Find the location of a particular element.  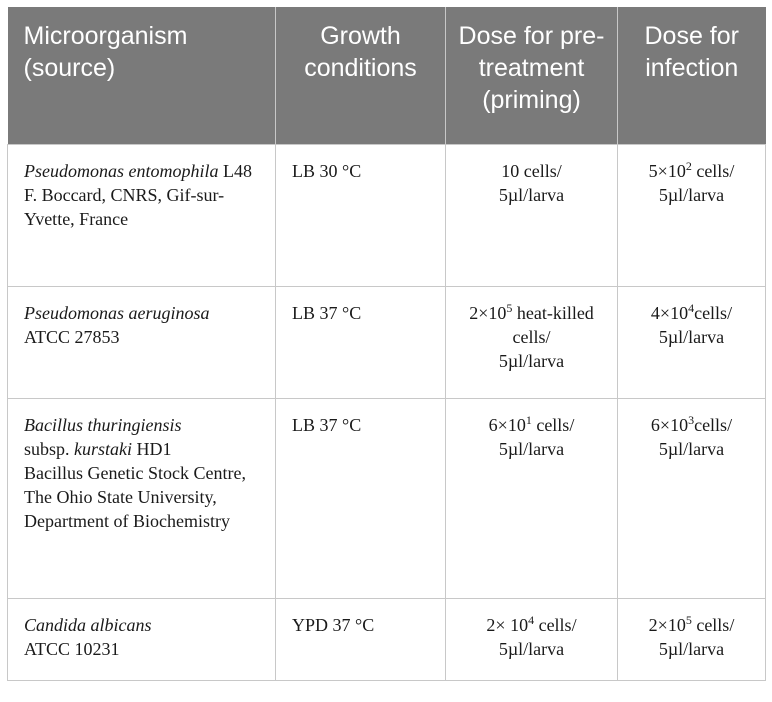

strain-name: L48 is located at coordinates (235, 170).